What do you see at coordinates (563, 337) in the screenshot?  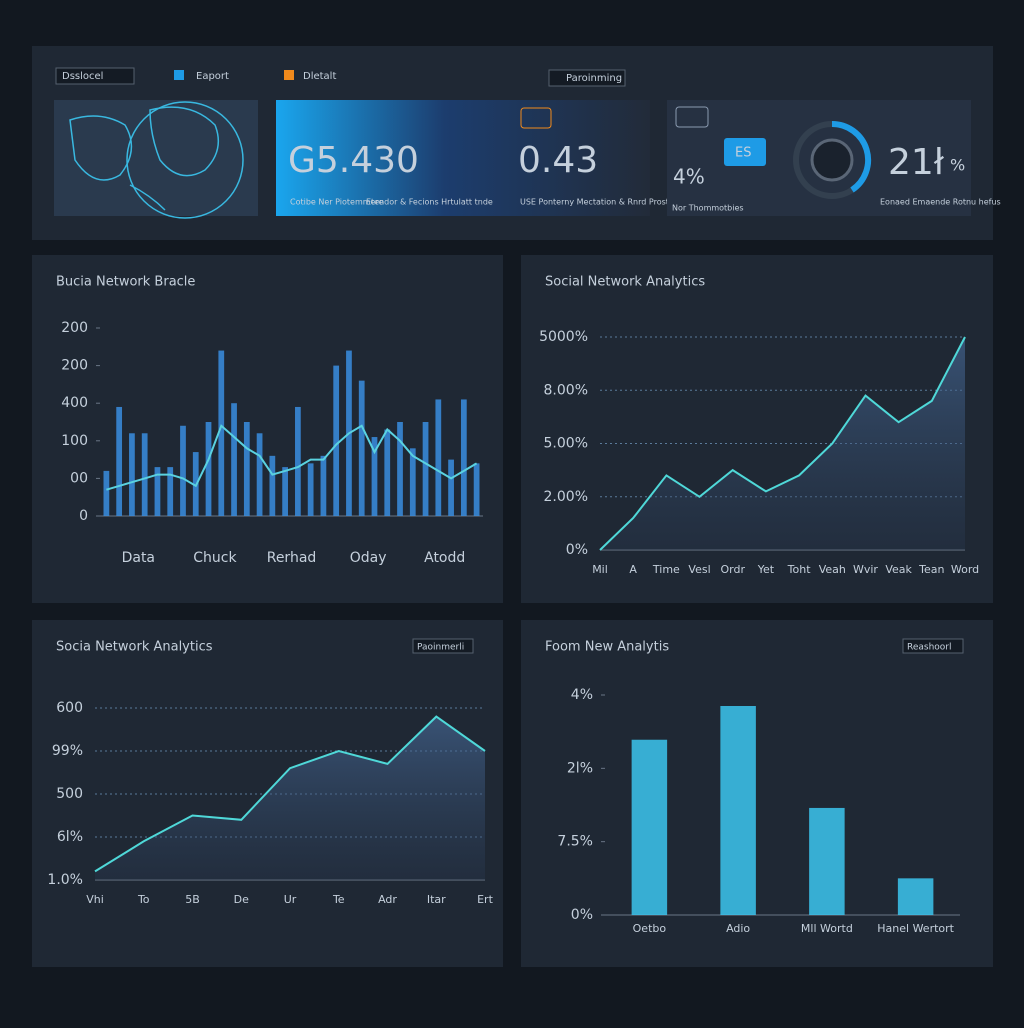 I see `y-tick-label: 5000%` at bounding box center [563, 337].